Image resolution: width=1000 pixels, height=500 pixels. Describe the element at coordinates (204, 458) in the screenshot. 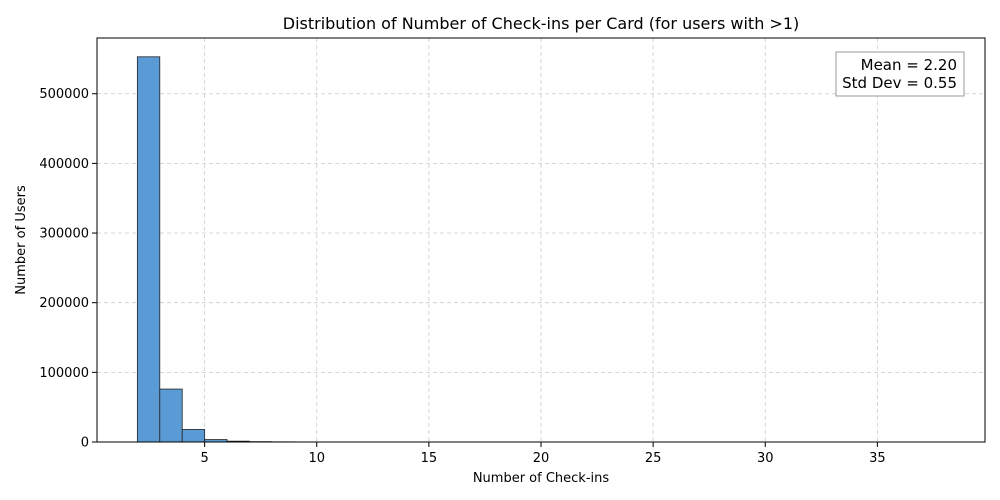

I see `x-tick-label: 5` at that location.